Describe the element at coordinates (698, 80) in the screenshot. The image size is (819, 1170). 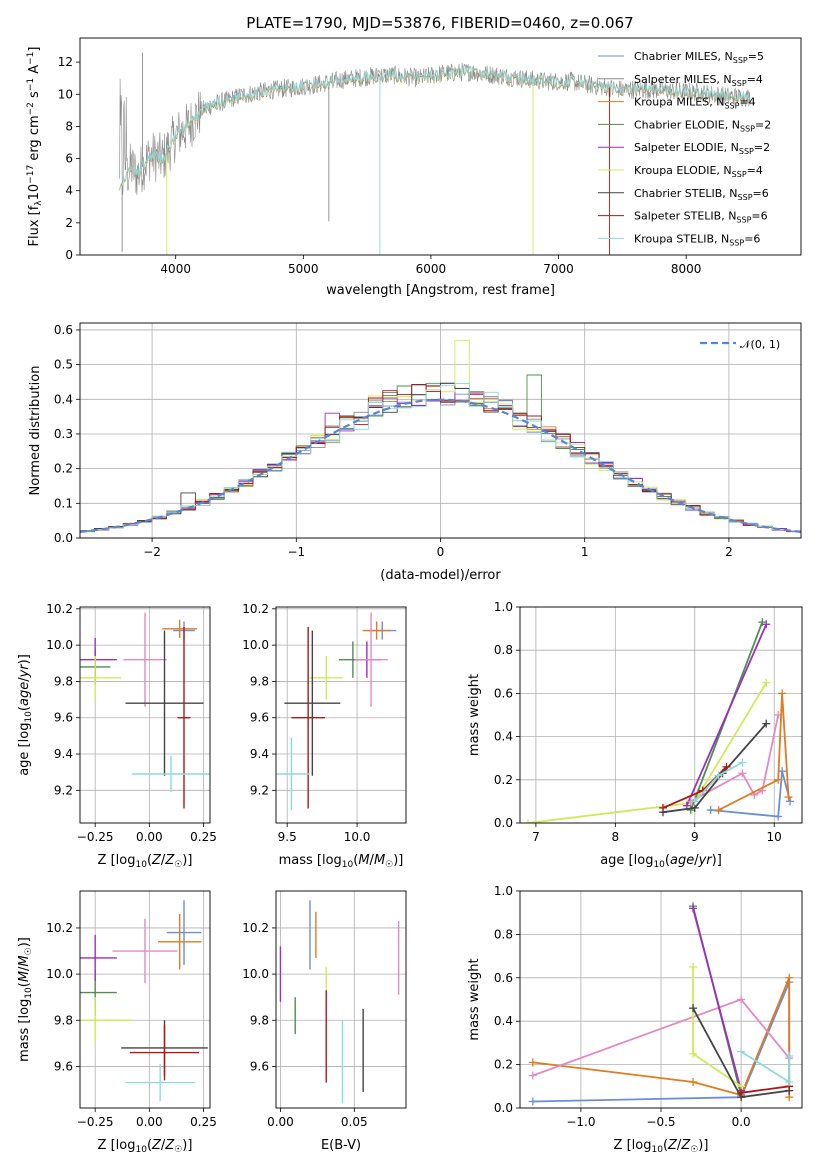
I see `legend-entry-label: Salpeter MILES, NSSP=4` at that location.